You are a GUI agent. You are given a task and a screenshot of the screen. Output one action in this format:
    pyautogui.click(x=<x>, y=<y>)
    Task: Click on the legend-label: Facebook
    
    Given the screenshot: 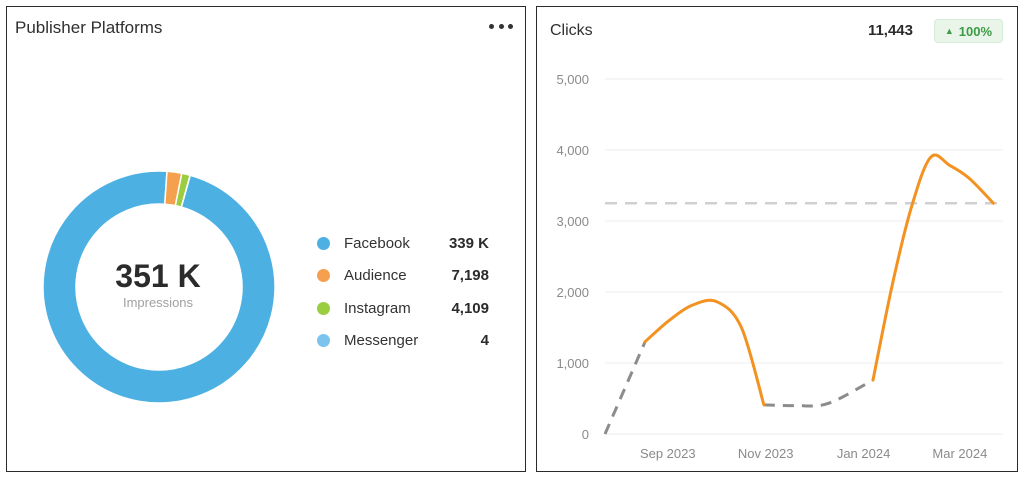 What is the action you would take?
    pyautogui.click(x=377, y=243)
    